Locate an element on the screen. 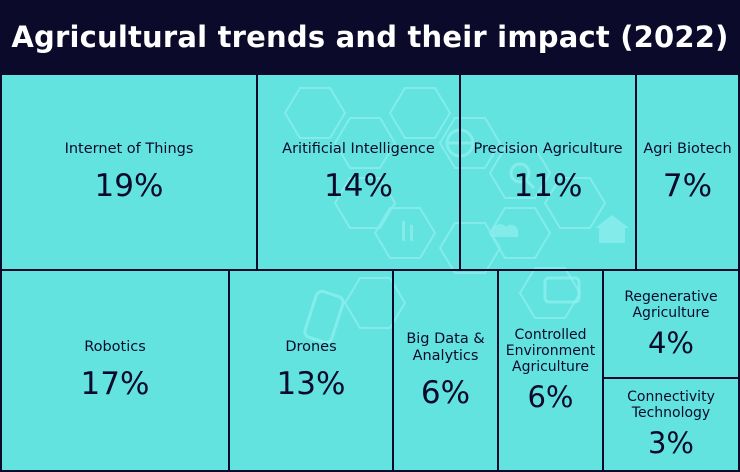  tile-controlled-environment-agriculture: Controlled Environment Agriculture 6% is located at coordinates (550, 370).